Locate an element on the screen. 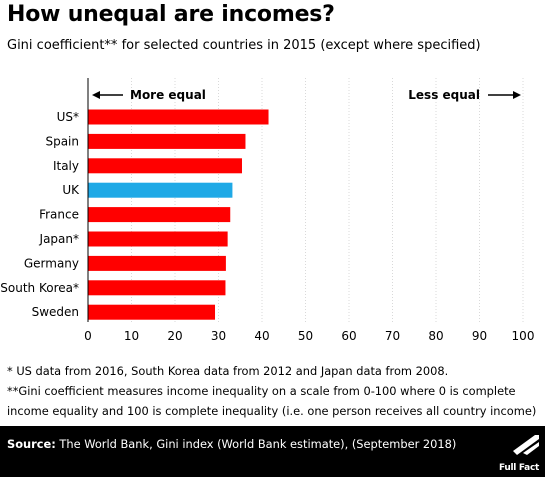 The width and height of the screenshot is (545, 477). category-label: Japan* is located at coordinates (59, 239).